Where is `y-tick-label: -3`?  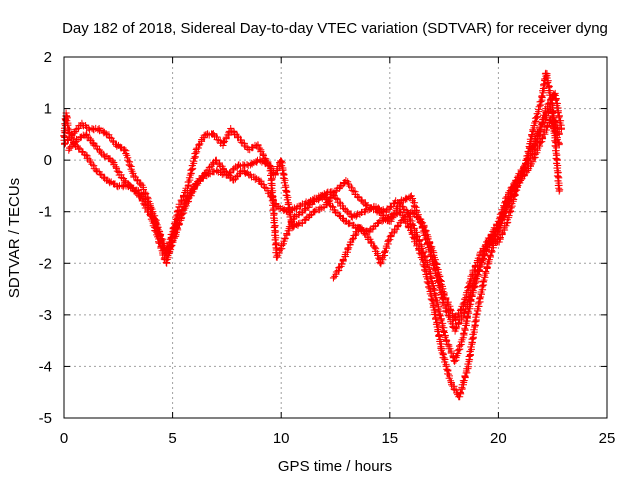 y-tick-label: -3 is located at coordinates (45, 315).